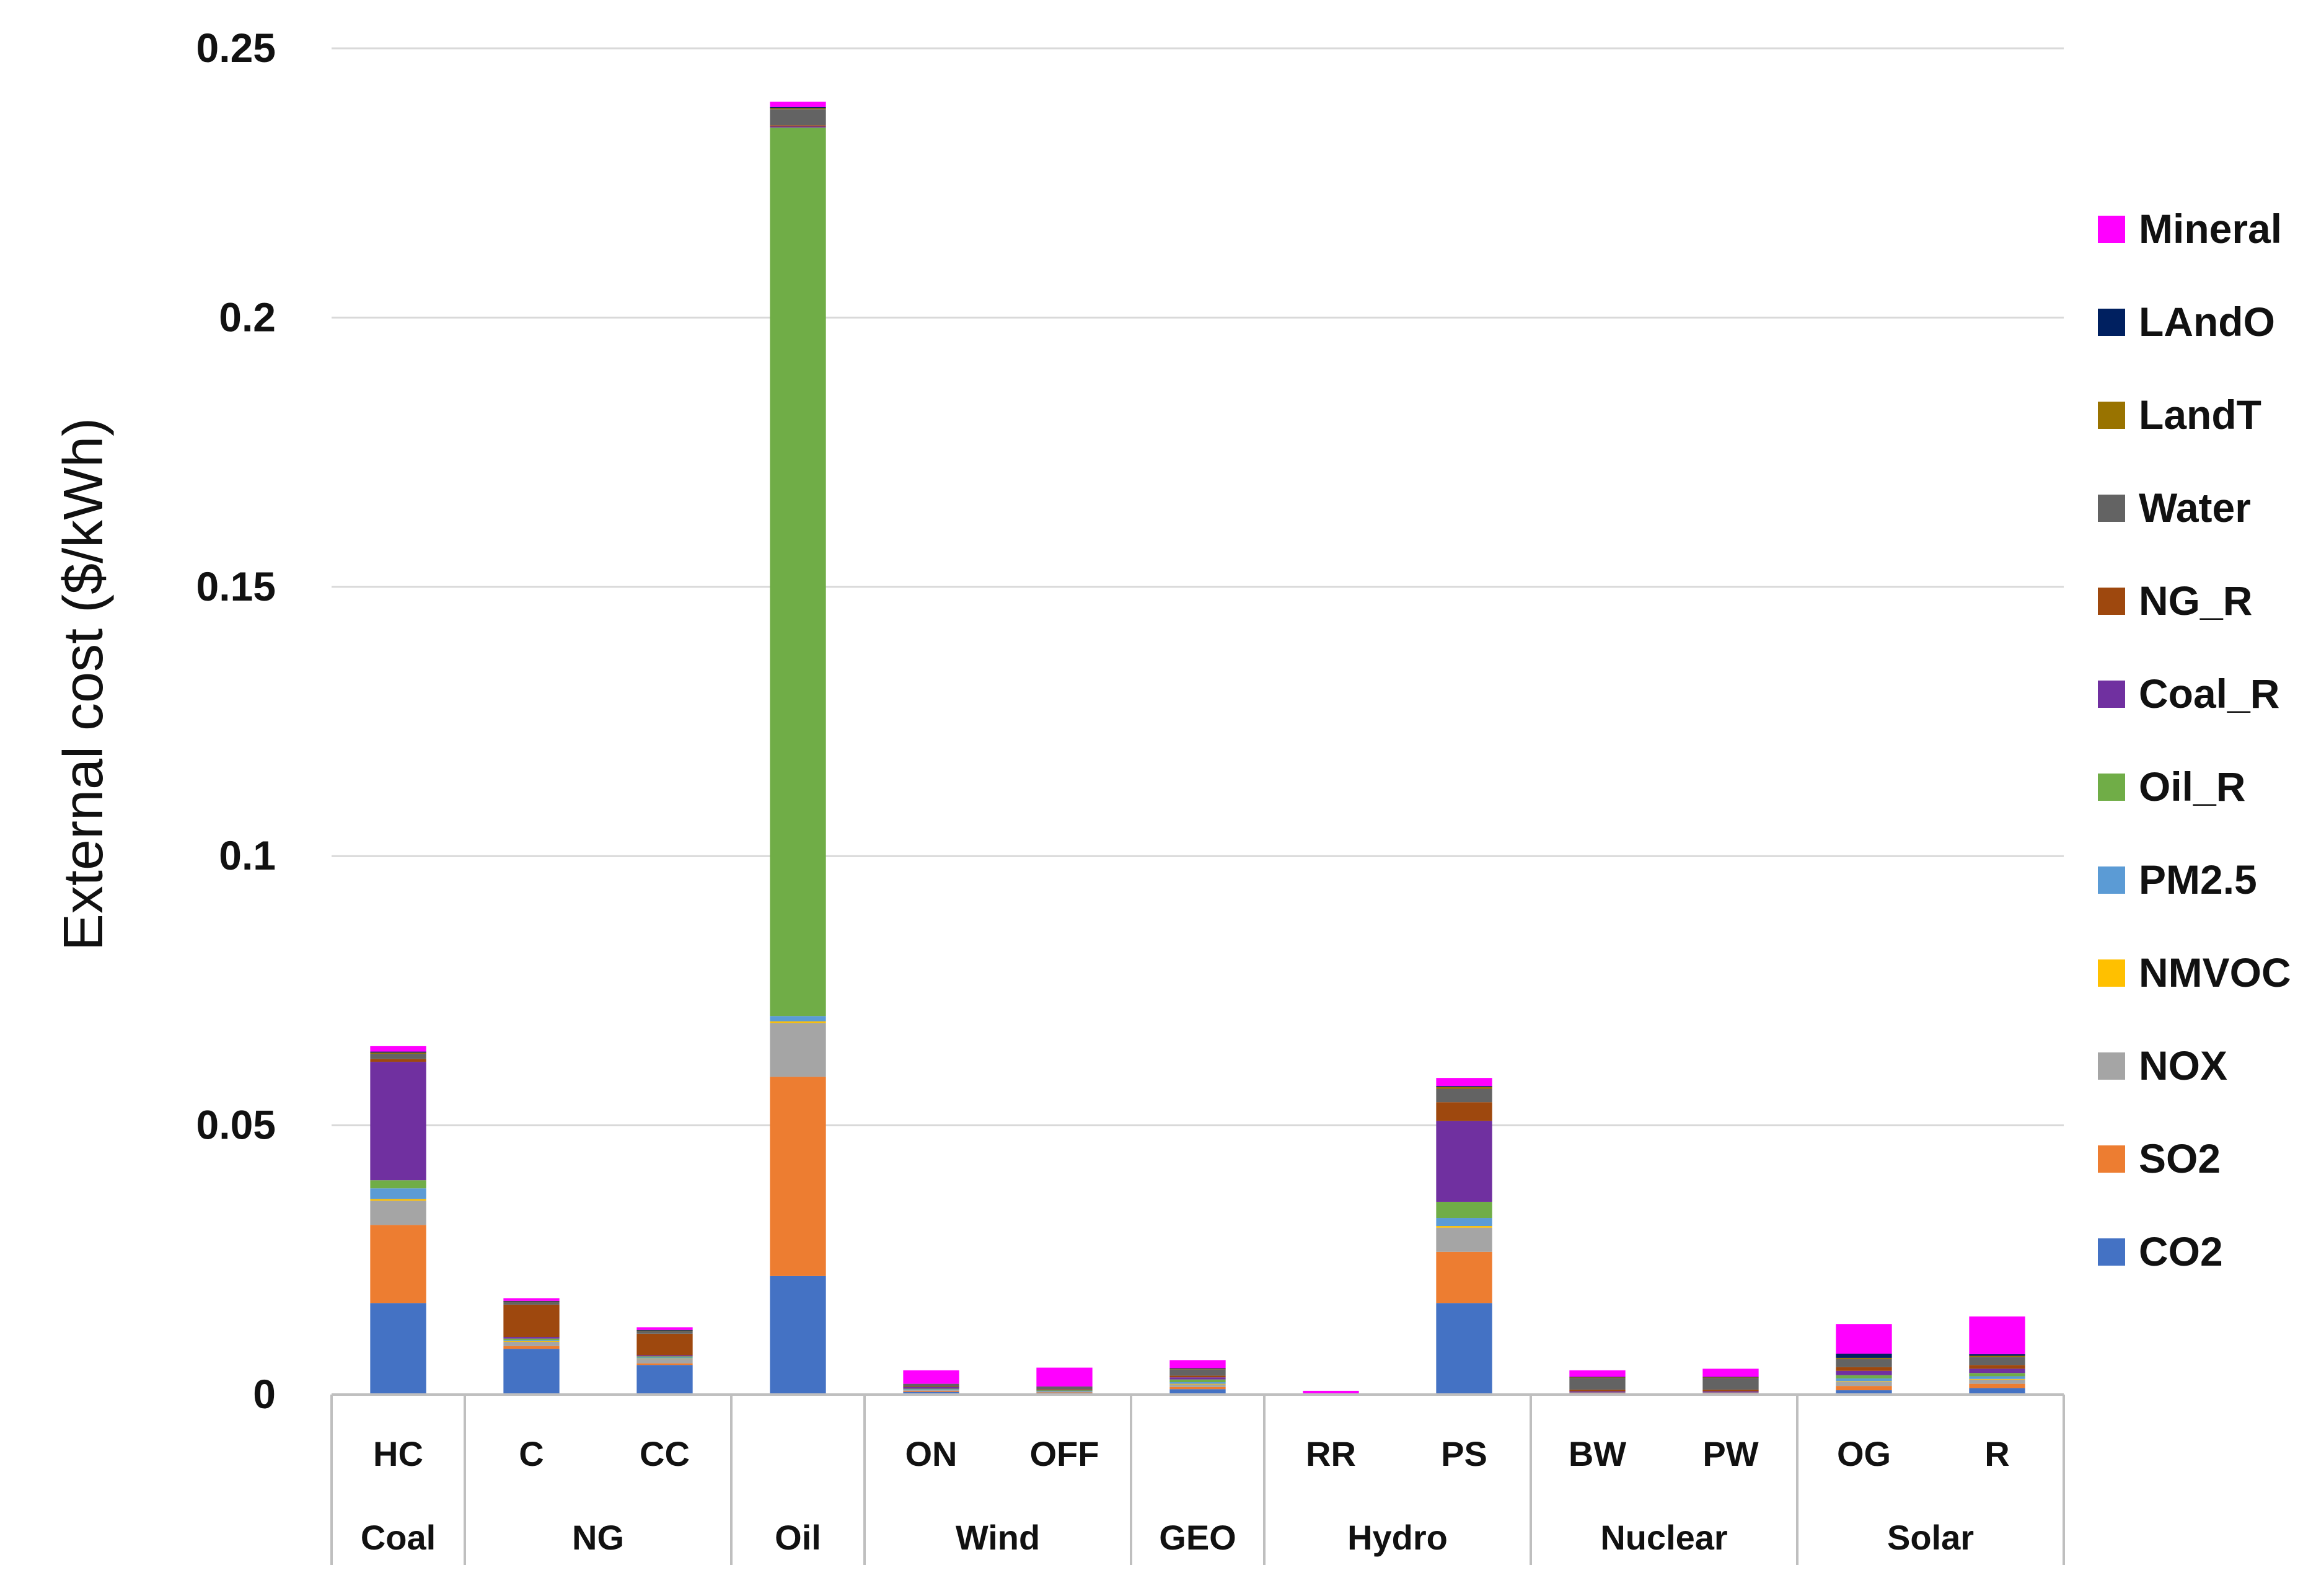 The height and width of the screenshot is (1596, 2316). What do you see at coordinates (1167, 1537) in the screenshot?
I see `x-group-labels: Coal NG Oil Wind GEO Hydro Nuclear Solar` at bounding box center [1167, 1537].